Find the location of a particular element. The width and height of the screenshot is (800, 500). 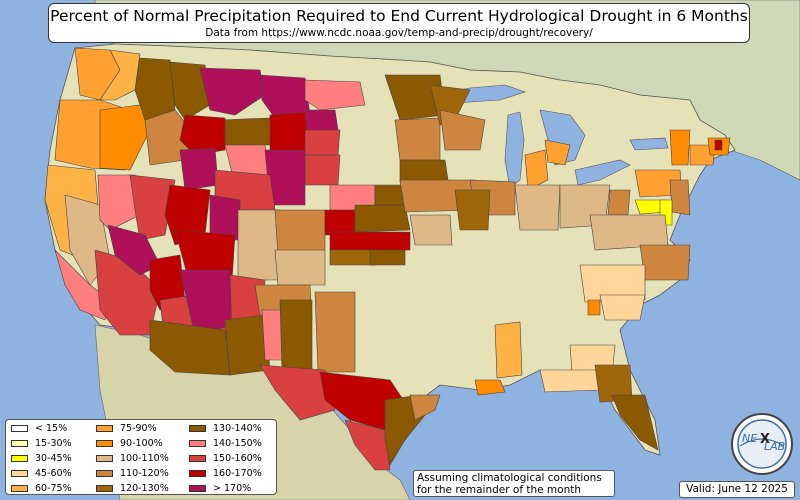

region-ms is located at coordinates (508, 350).